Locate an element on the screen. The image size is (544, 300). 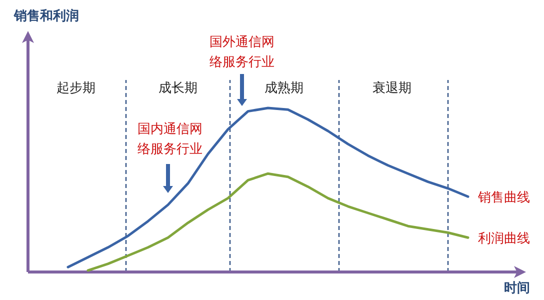
annotation: 成熟期 is located at coordinates (284, 88).